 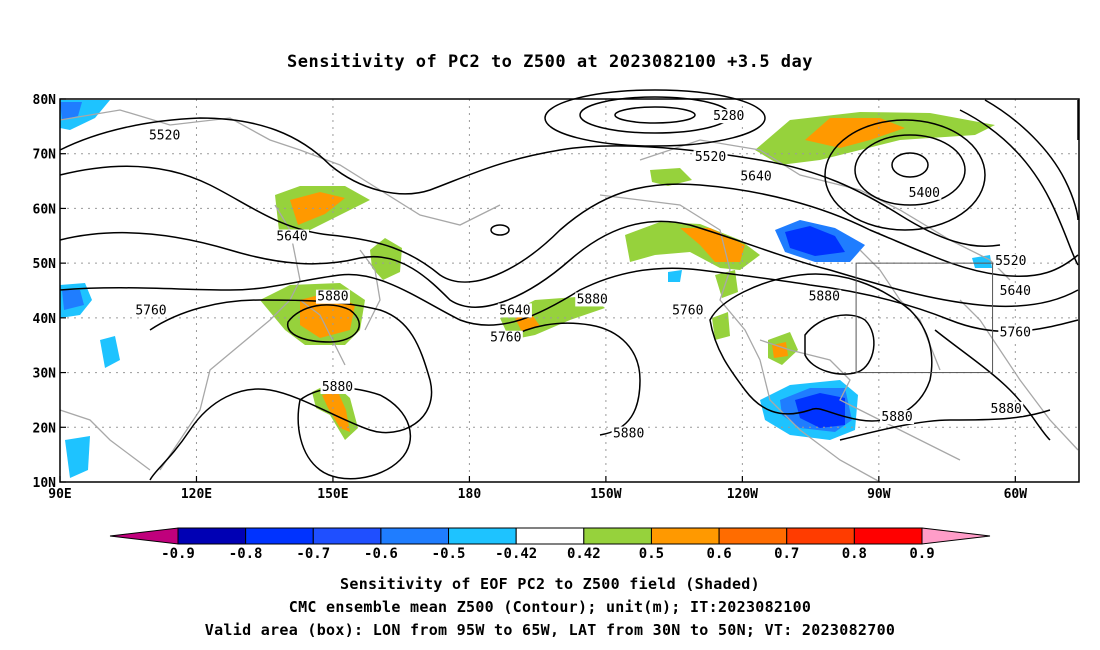 What do you see at coordinates (956, 536) in the screenshot?
I see `colorbar-high-arrow` at bounding box center [956, 536].